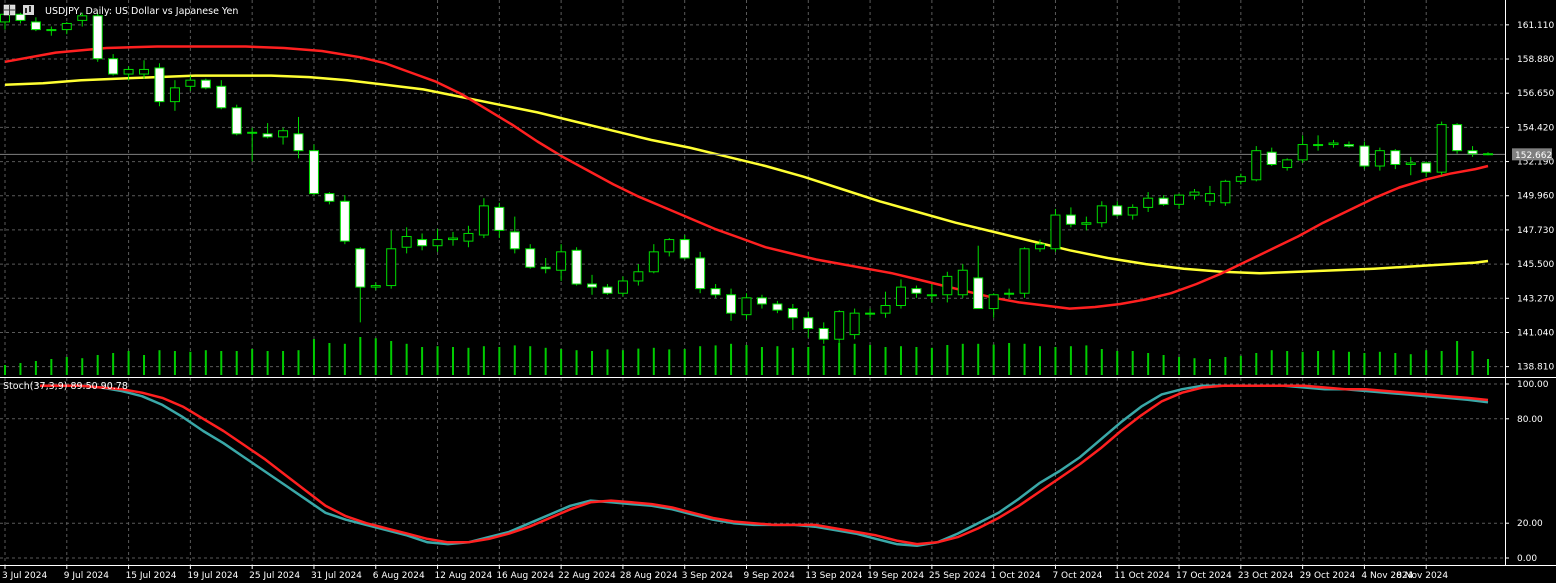 This screenshot has height=583, width=1556. I want to click on stoch-tick-label: 0.00, so click(1527, 559).